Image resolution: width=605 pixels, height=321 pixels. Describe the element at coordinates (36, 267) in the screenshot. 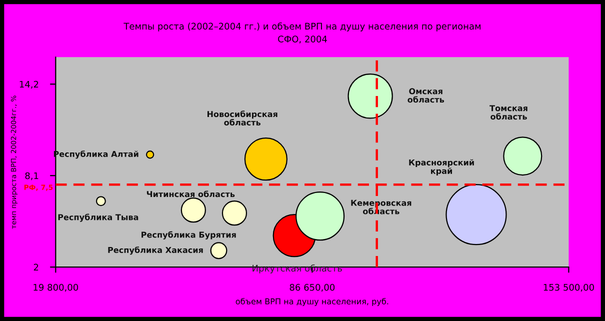

I see `y-tick-label: 2` at that location.